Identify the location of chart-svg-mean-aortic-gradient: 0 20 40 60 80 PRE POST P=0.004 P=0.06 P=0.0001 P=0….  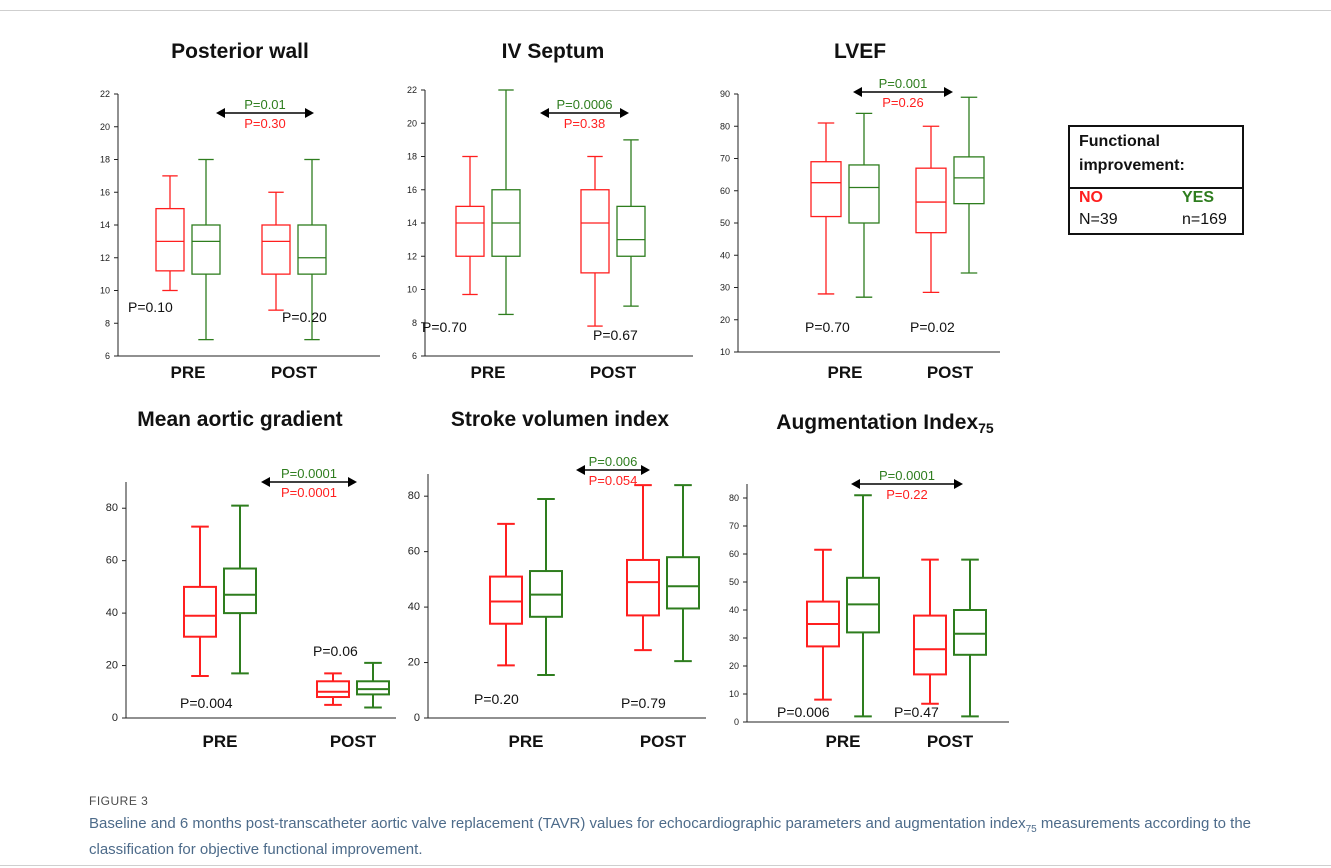
(240, 588).